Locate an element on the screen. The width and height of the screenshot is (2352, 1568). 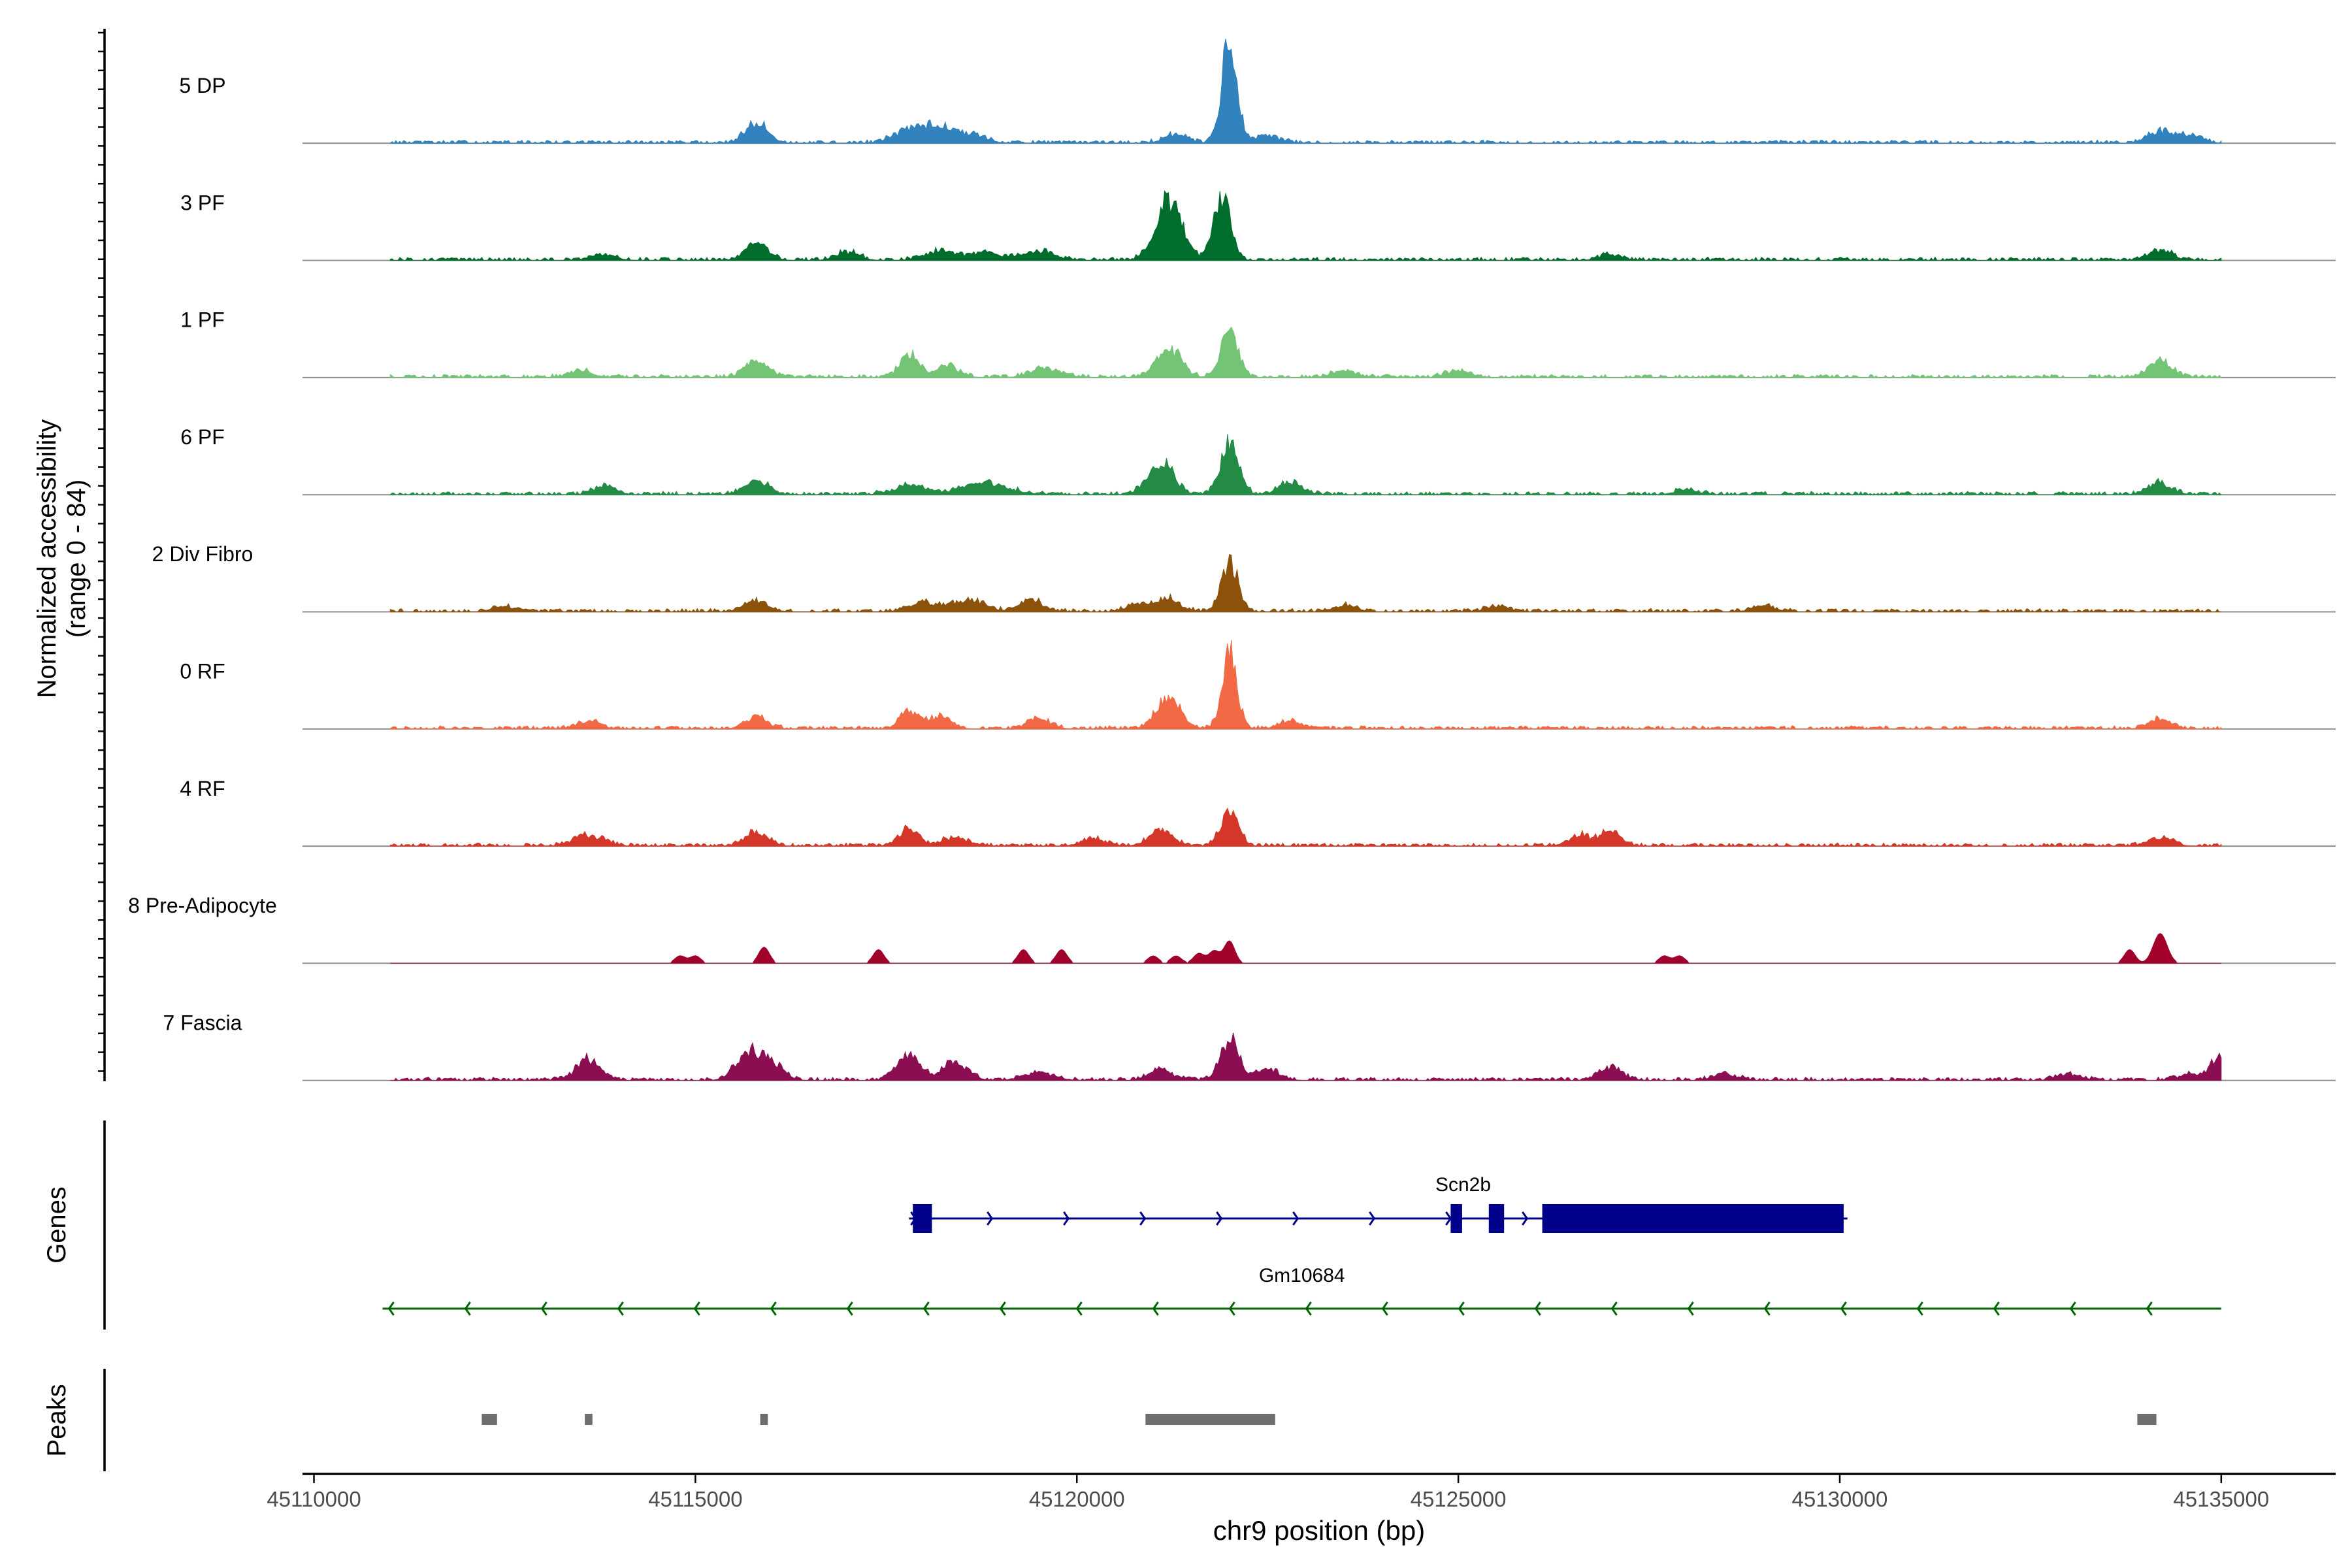
x-tick-label: 45115000 is located at coordinates (695, 1499).